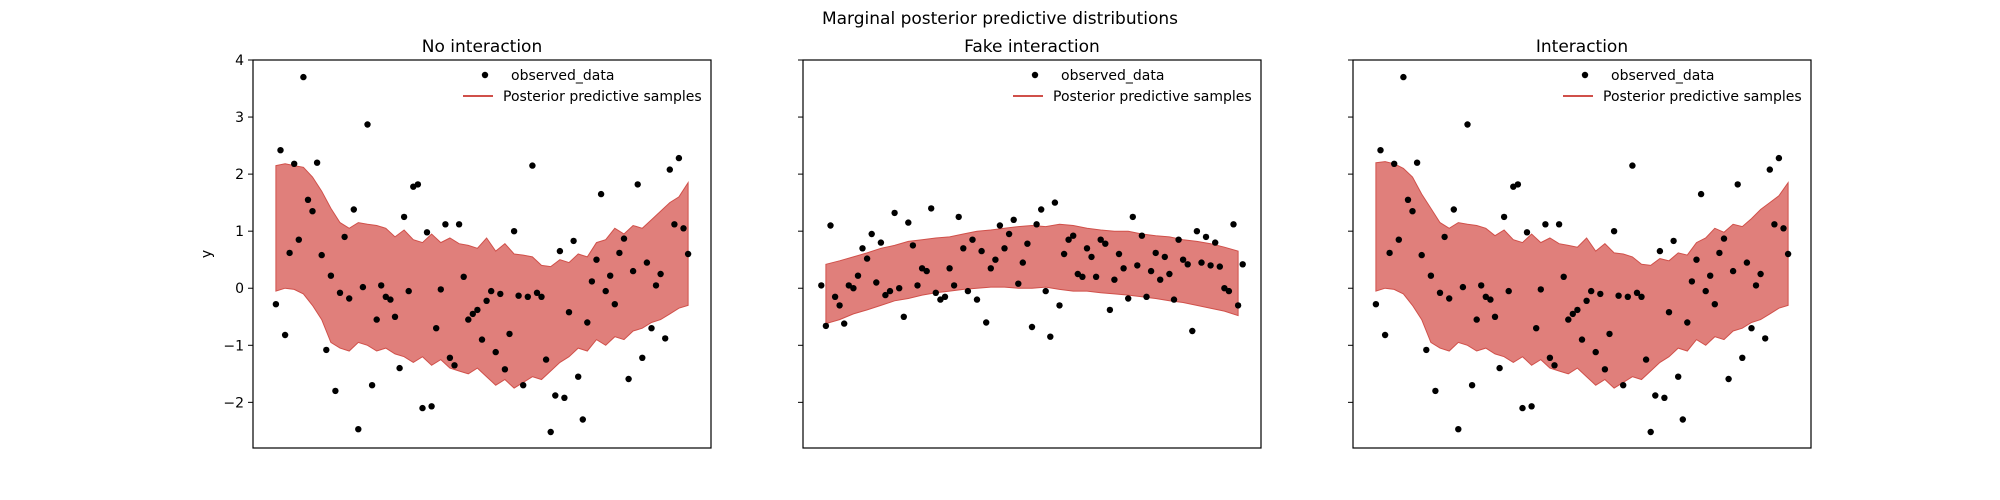 This screenshot has width=2000, height=500. What do you see at coordinates (239, 289) in the screenshot?
I see `y-tick-label: 0` at bounding box center [239, 289].